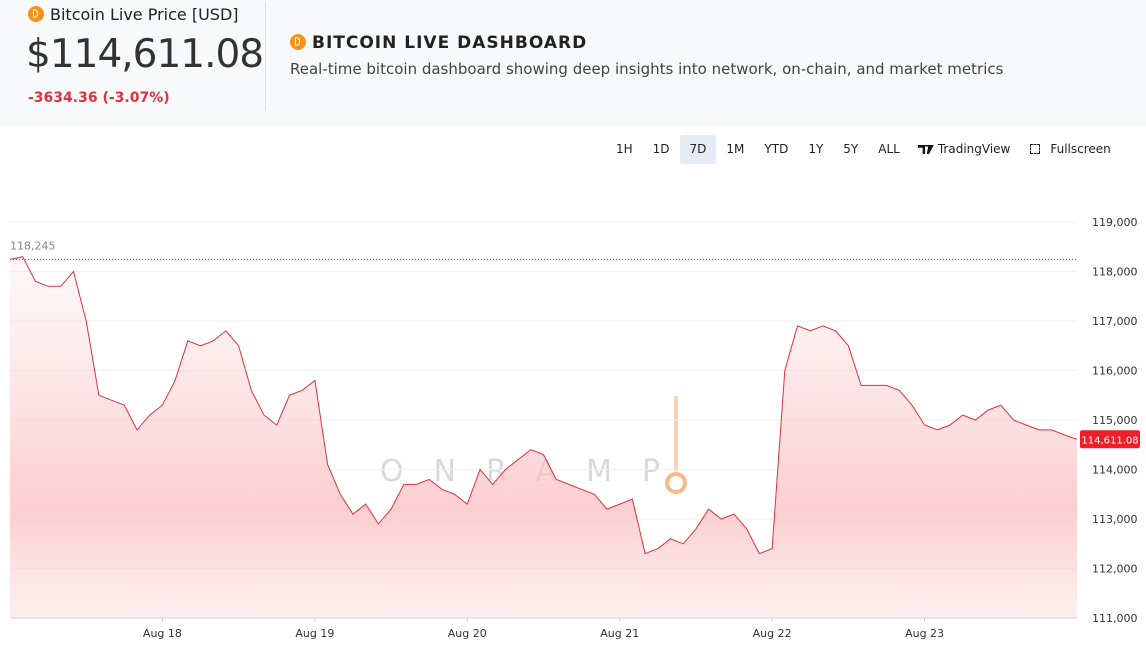 This screenshot has height=660, width=1146. I want to click on x-tick-label: Aug 20, so click(467, 633).